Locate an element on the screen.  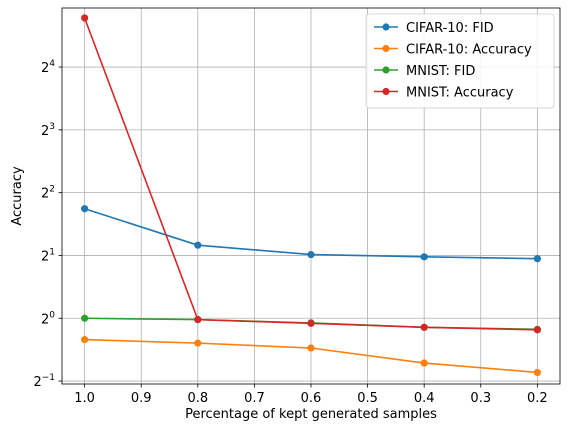
y-tick-label: 24 is located at coordinates (48, 67).